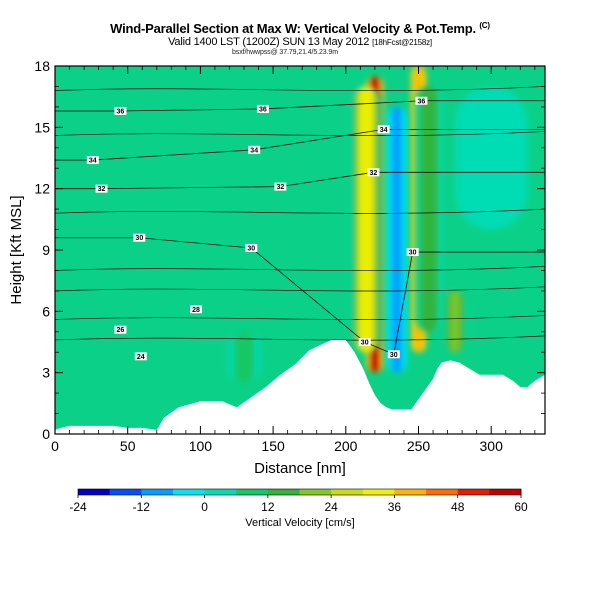 The height and width of the screenshot is (600, 600). I want to click on colorbar-tick-label: 60, so click(521, 507).